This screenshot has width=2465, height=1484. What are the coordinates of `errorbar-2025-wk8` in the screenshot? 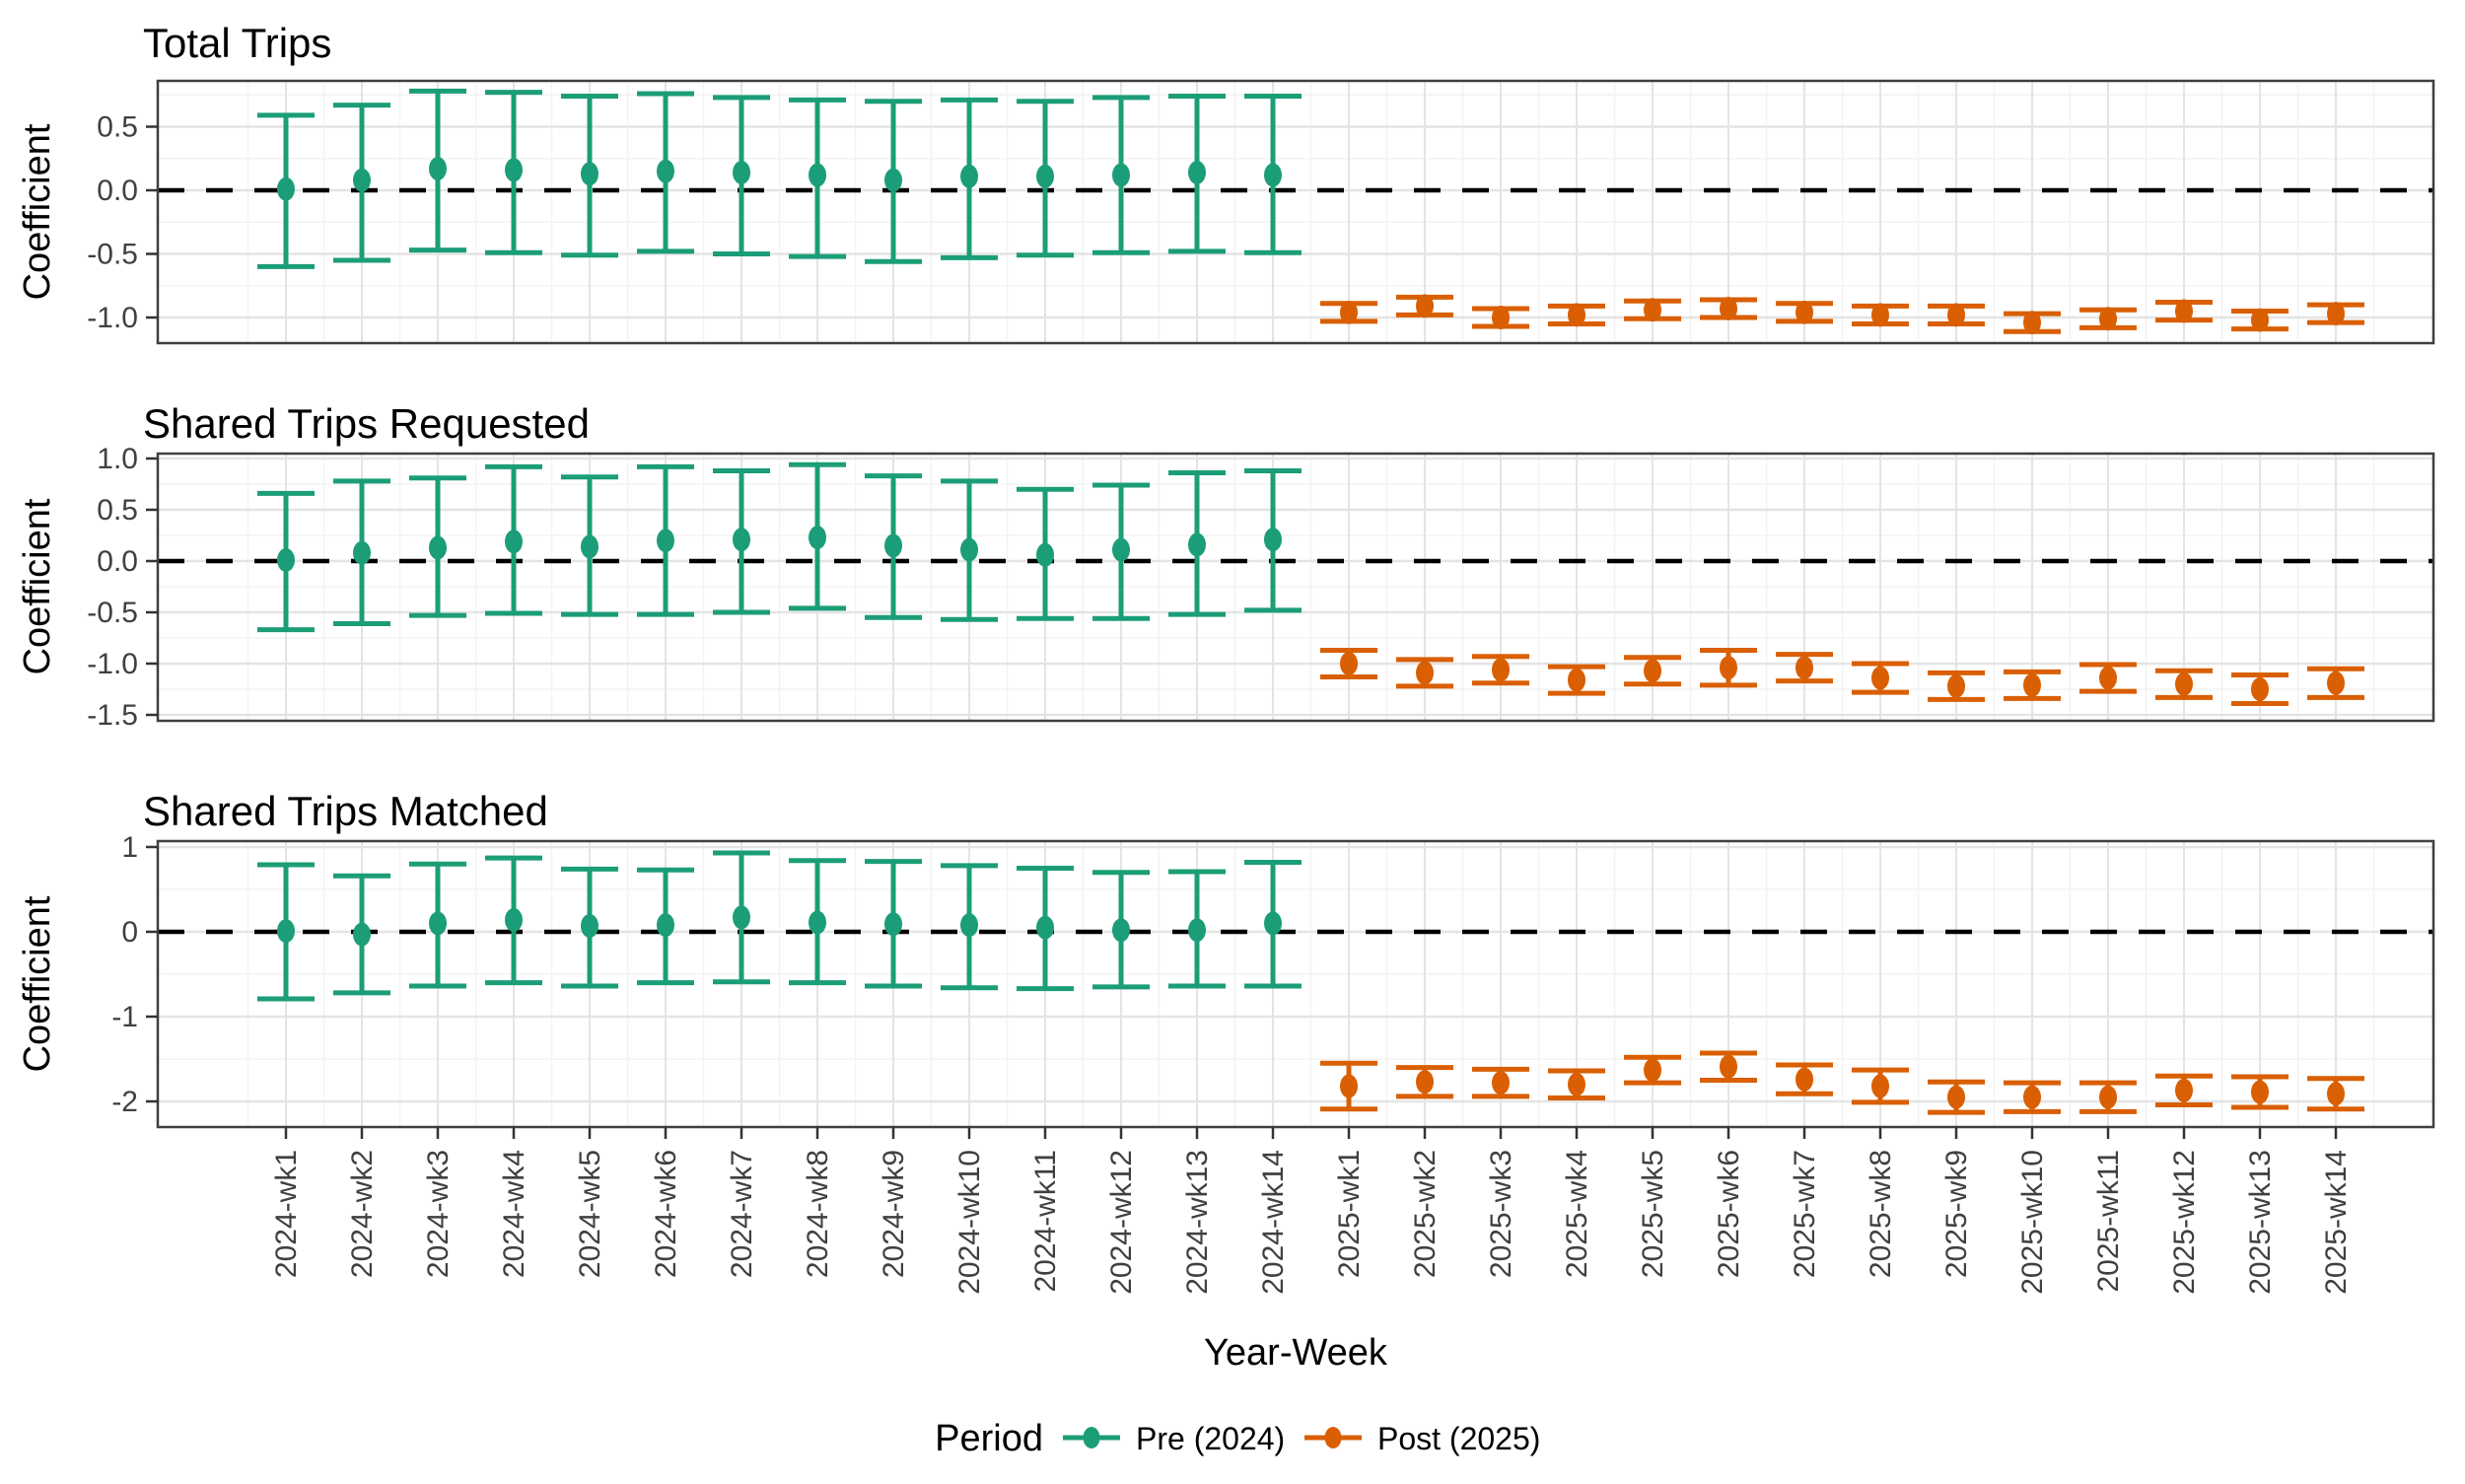 It's located at (1880, 1086).